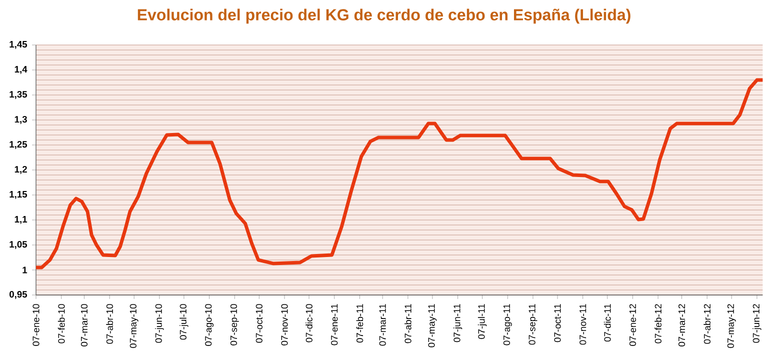  What do you see at coordinates (384, 16) in the screenshot?
I see `chart-title: Evolucion del precio del KG de cerdo de cebo en España (Lleida)` at bounding box center [384, 16].